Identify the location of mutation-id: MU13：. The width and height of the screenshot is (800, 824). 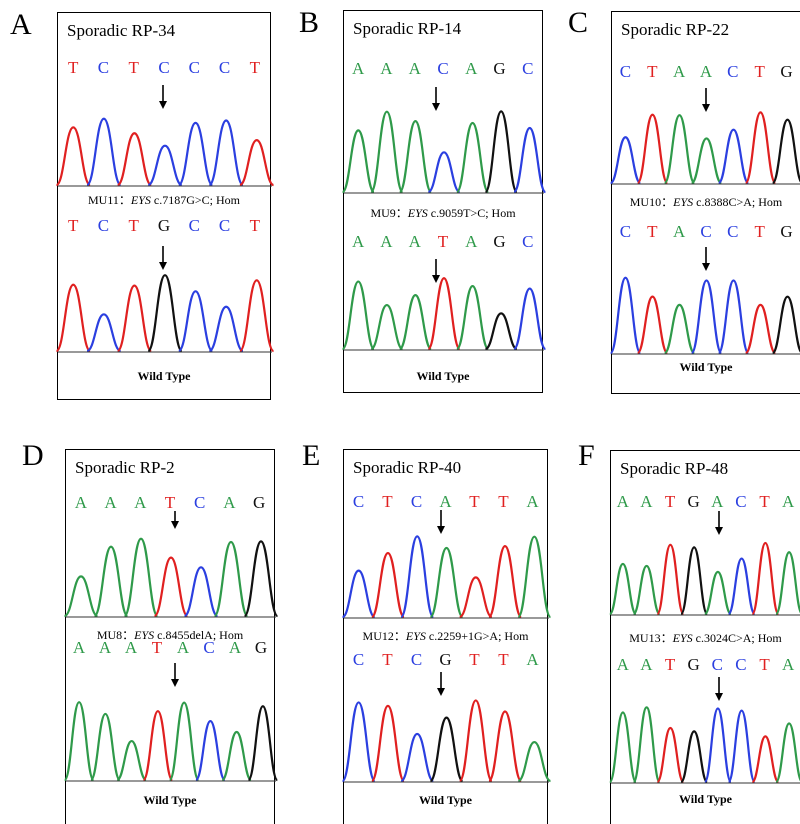
(651, 638).